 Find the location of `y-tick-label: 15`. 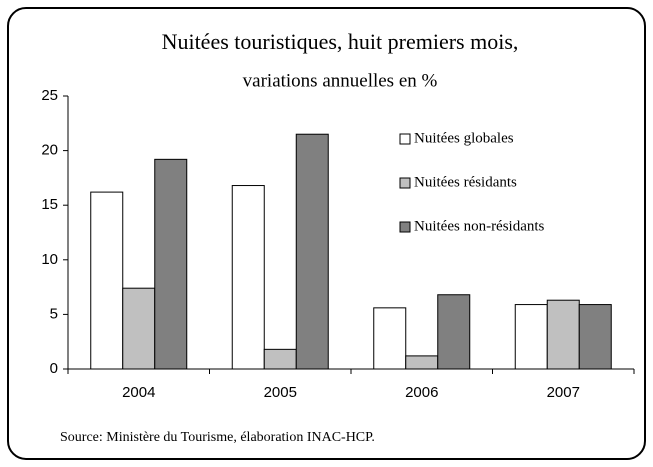

y-tick-label: 15 is located at coordinates (49, 204).